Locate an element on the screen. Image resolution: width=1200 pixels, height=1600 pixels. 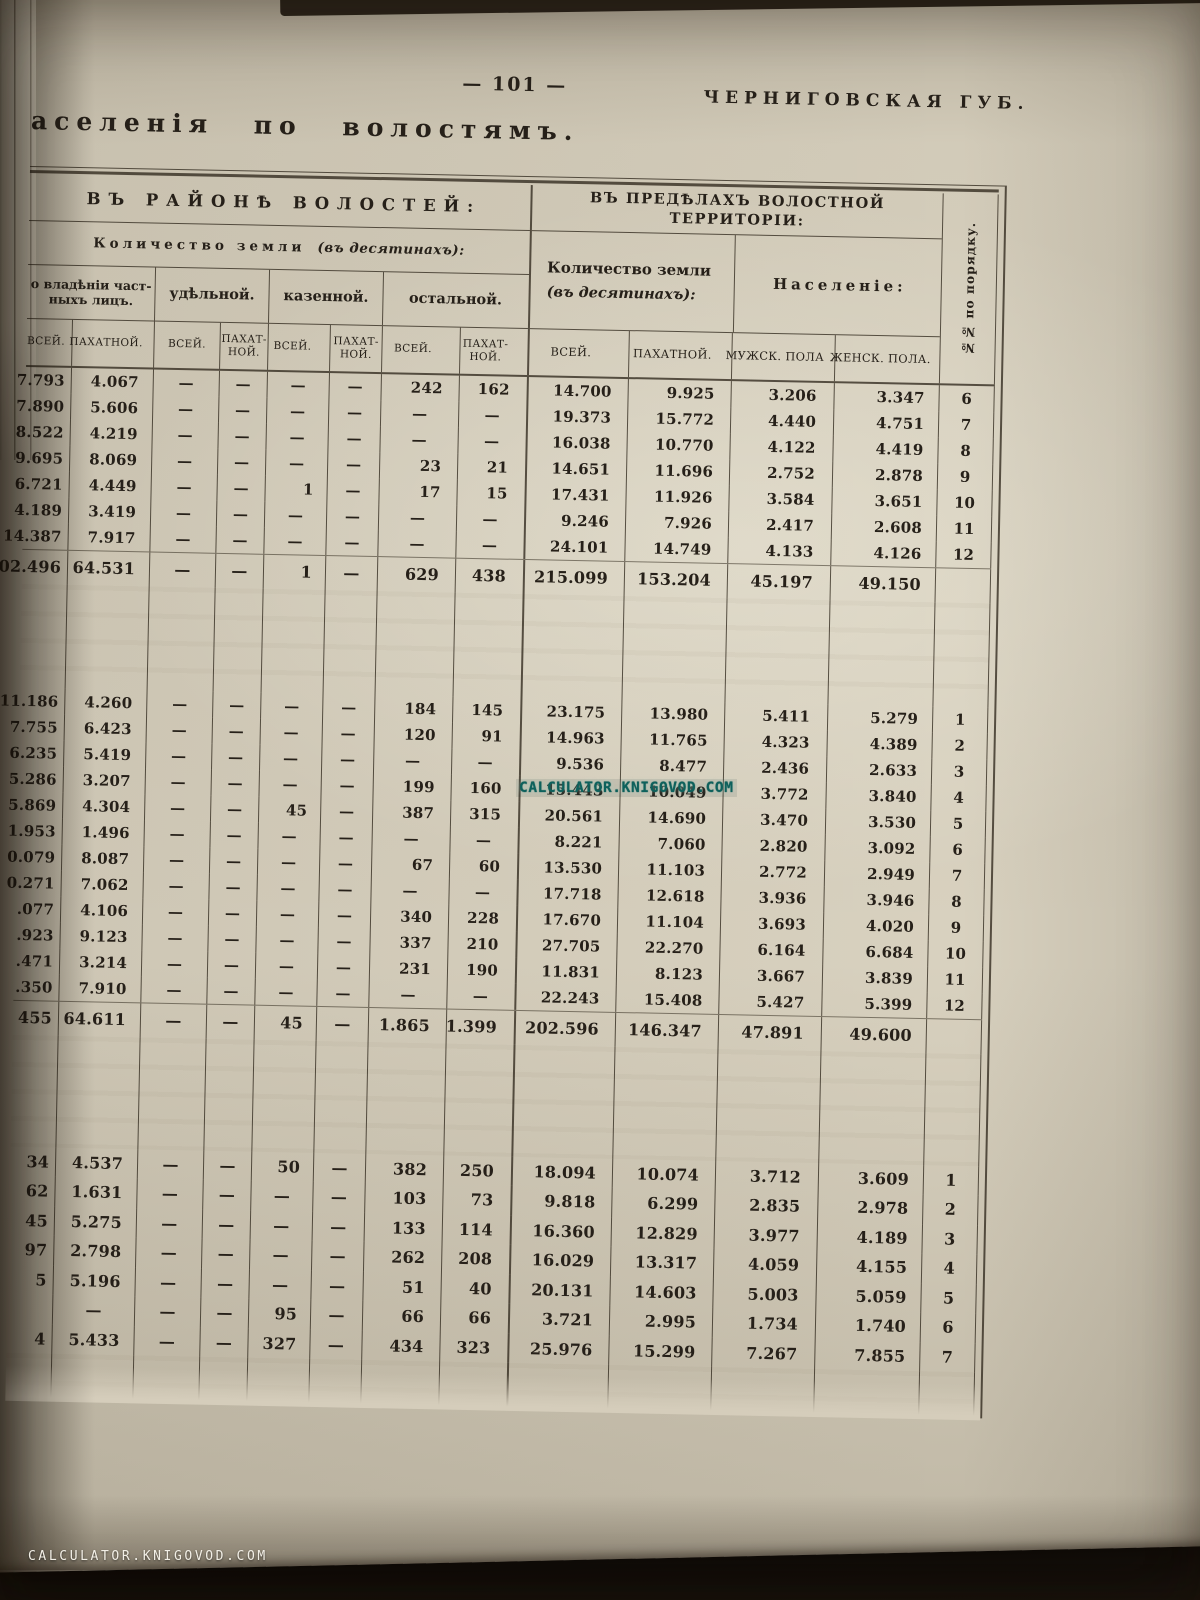
table-cell: 2.820 is located at coordinates (774, 845).